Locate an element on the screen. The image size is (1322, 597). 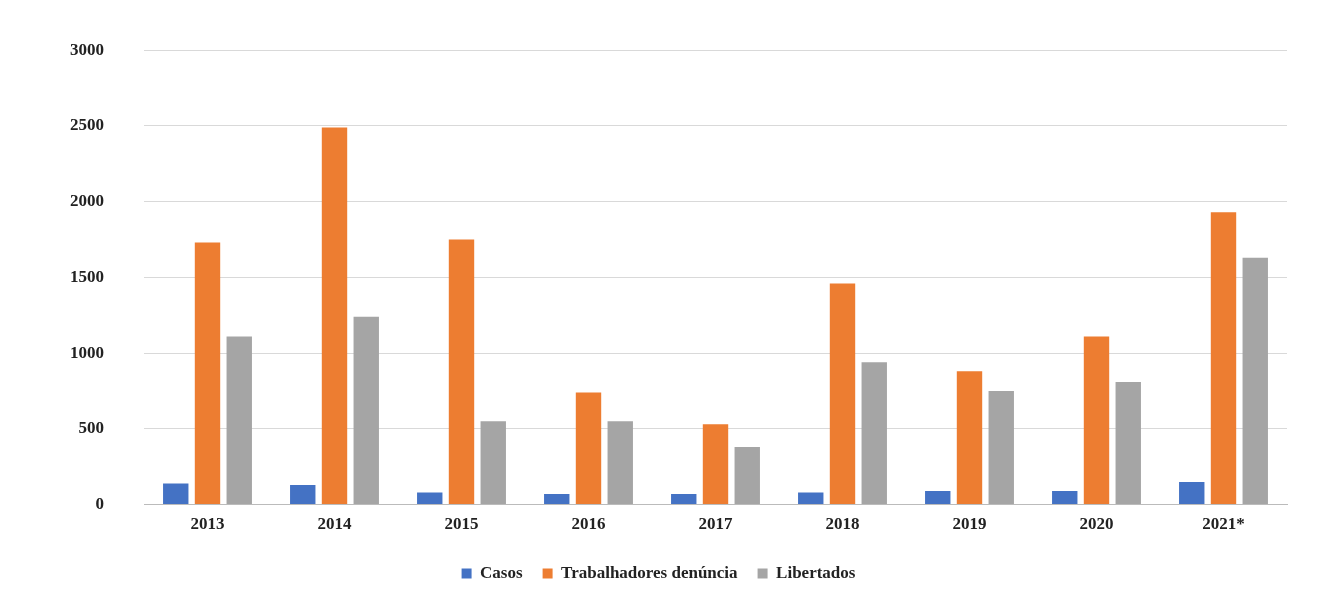
x-tick-label: 2017 is located at coordinates (715, 524).